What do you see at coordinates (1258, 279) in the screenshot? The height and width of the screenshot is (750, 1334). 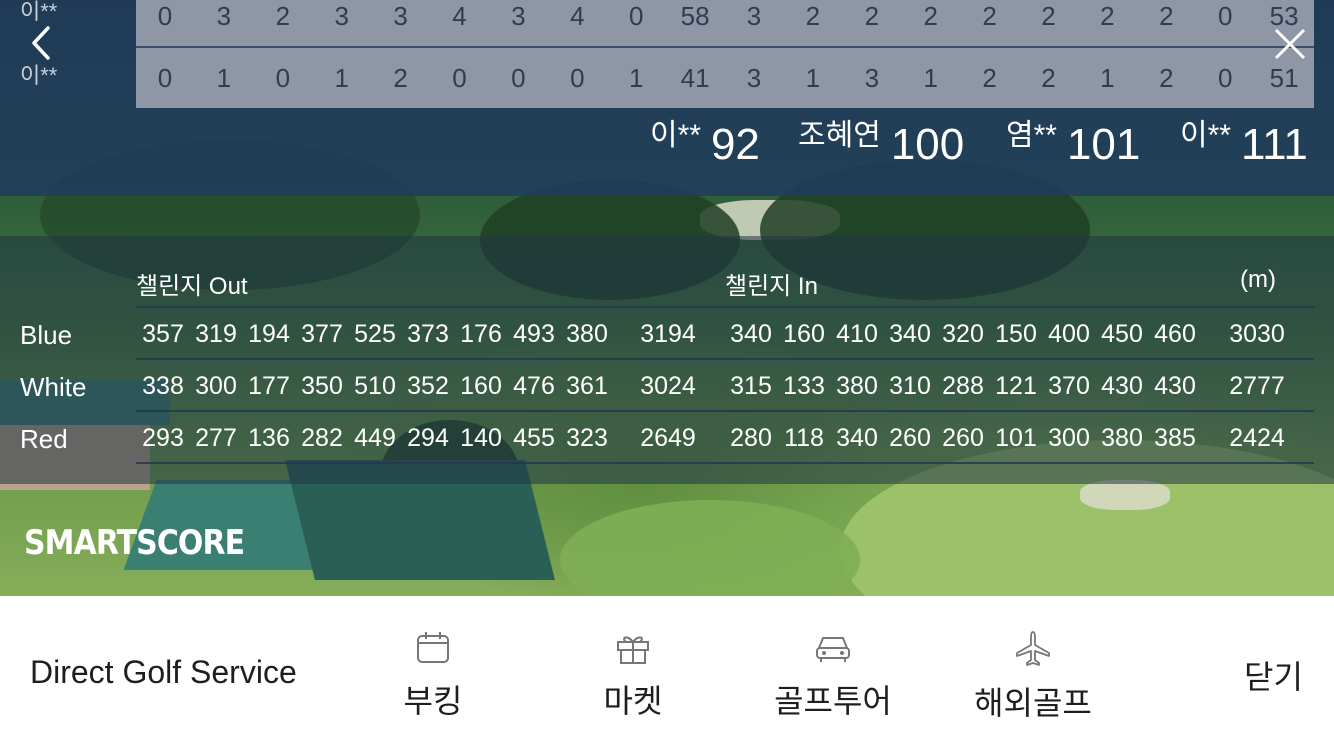 I see `unit-label: (m)` at bounding box center [1258, 279].